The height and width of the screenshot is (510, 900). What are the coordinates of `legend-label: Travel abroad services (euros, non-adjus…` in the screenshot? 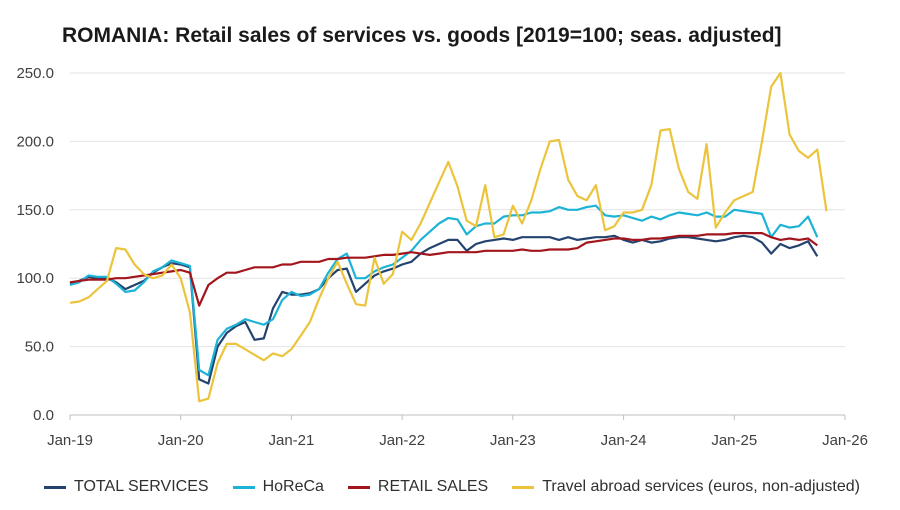 It's located at (701, 486).